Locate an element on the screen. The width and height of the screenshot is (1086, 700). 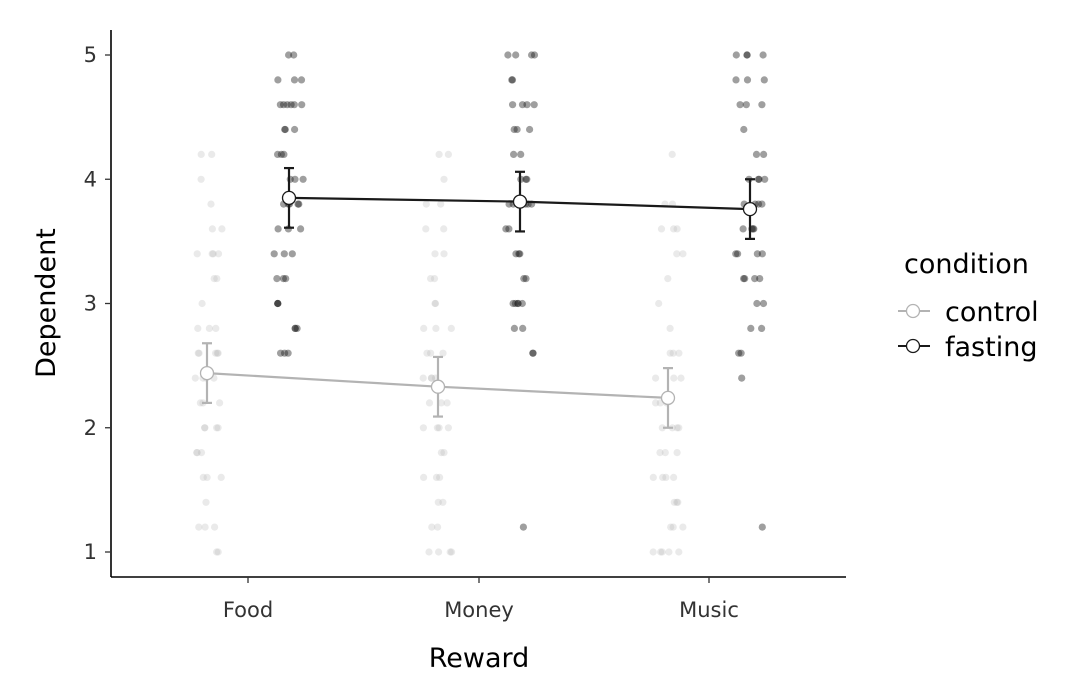
legend-label-fasting: fasting is located at coordinates (991, 347).